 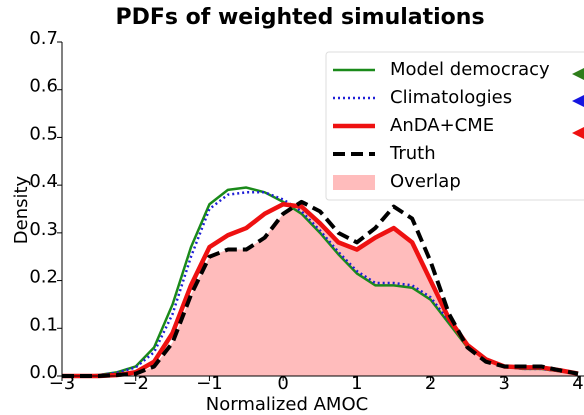 What do you see at coordinates (43, 86) in the screenshot?
I see `y-tick-label: 0.6` at bounding box center [43, 86].